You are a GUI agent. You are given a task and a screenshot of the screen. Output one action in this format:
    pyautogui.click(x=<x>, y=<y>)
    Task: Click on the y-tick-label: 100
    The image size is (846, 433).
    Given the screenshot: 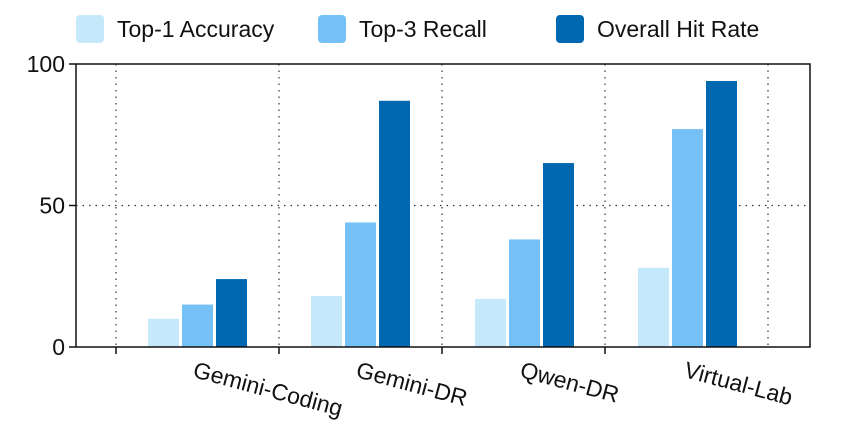 What is the action you would take?
    pyautogui.click(x=46, y=64)
    